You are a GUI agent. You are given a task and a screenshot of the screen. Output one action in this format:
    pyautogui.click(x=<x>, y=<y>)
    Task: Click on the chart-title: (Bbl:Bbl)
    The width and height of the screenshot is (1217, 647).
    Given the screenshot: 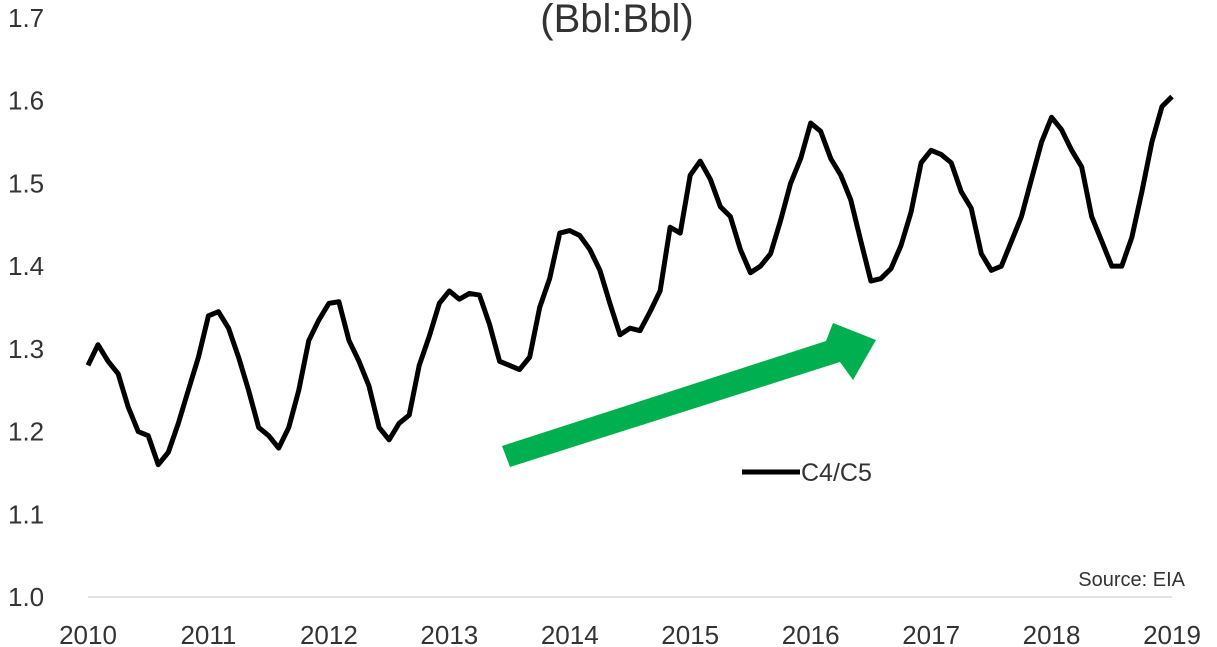 What is the action you would take?
    pyautogui.click(x=616, y=20)
    